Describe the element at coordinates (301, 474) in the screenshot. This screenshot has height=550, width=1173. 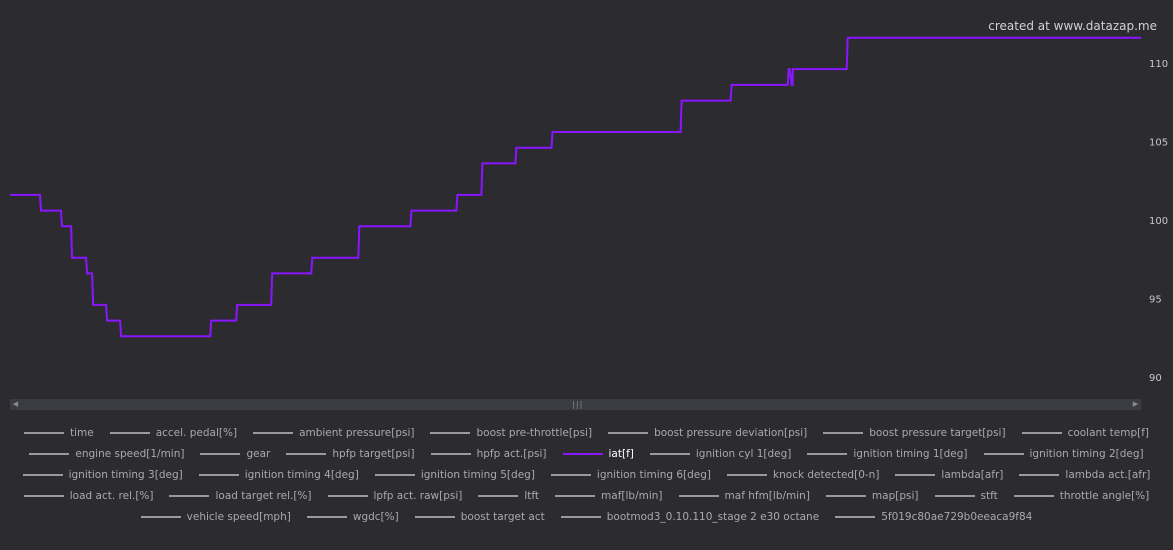
I see `legend-label: ignition timing 4[deg]` at that location.